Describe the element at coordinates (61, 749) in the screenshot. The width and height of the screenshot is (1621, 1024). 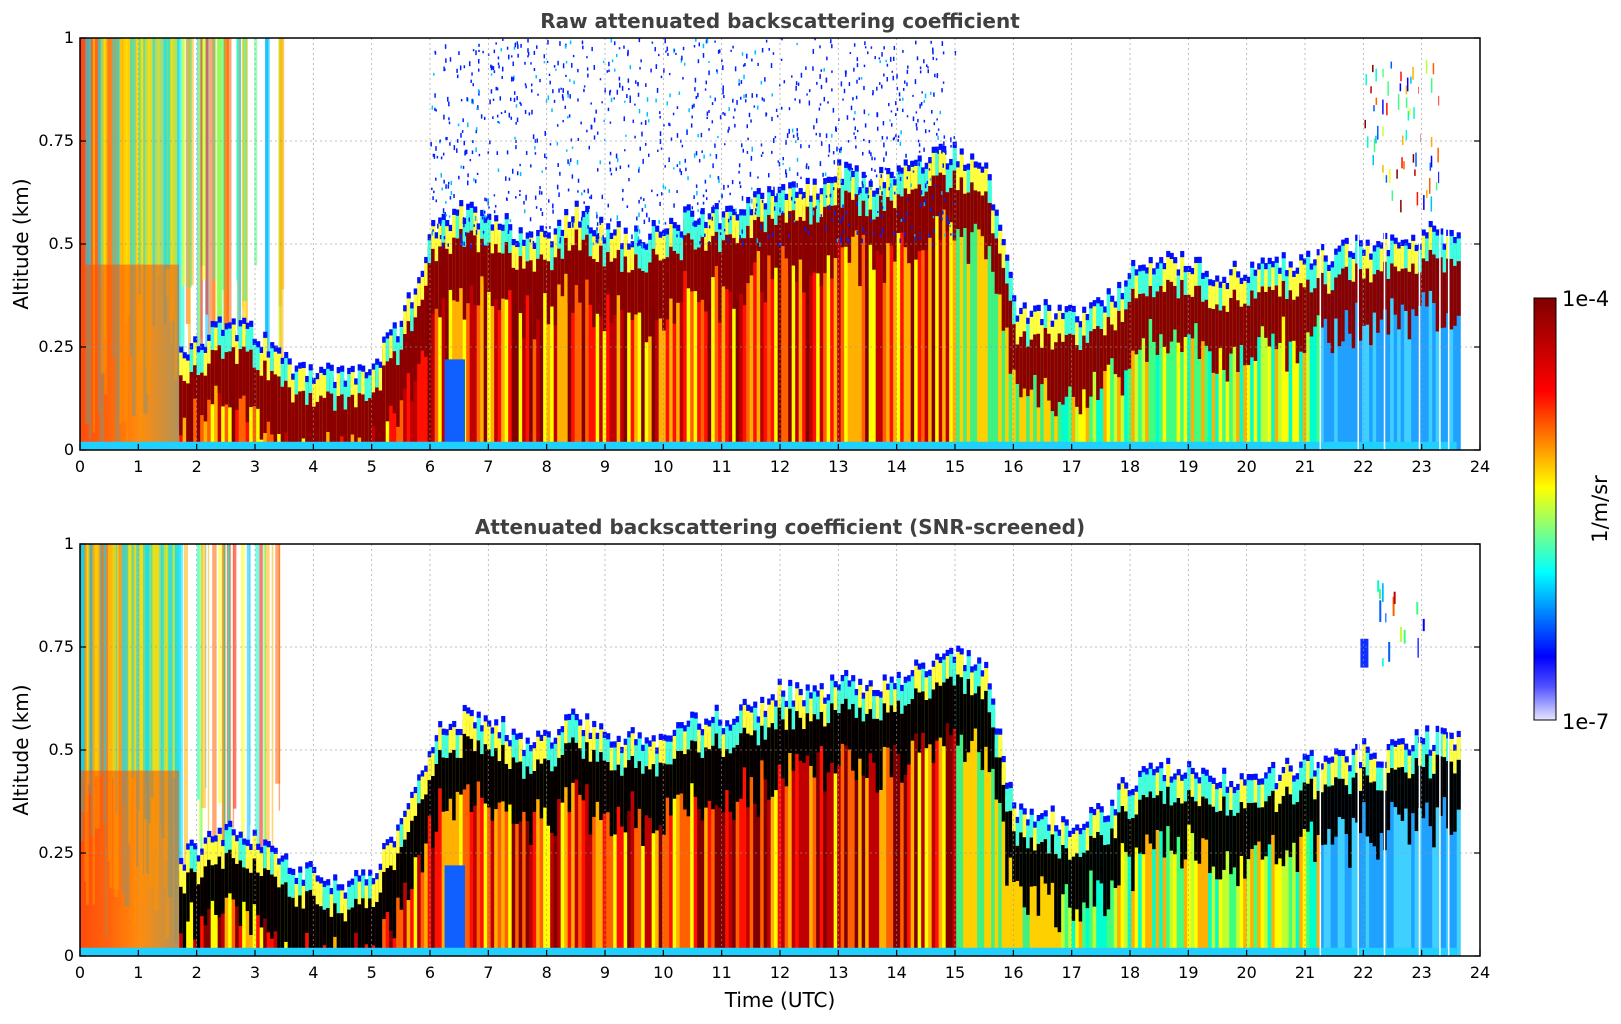
I see `y-tick-label: 0.5` at that location.